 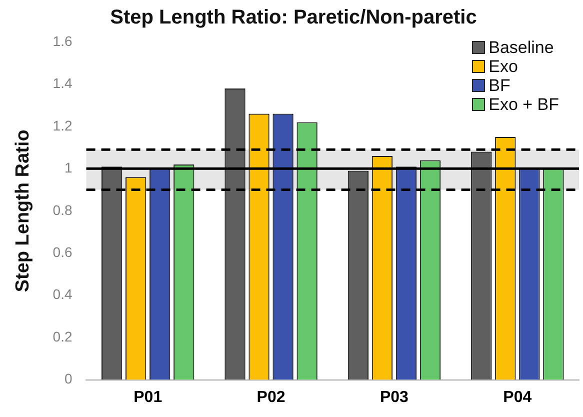 I want to click on y-tick-label: 0.8, so click(x=62, y=210).